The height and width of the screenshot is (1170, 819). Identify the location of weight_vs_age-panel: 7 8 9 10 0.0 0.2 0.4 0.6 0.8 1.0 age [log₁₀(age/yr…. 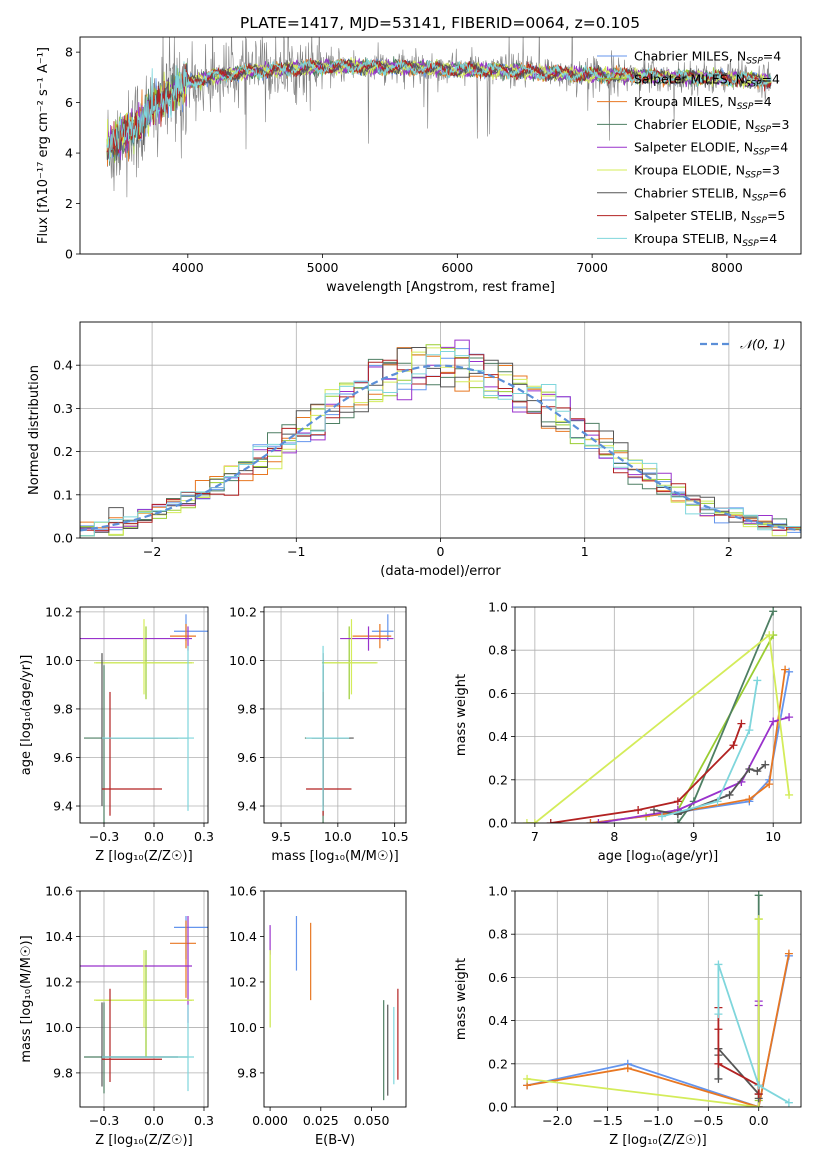
(628, 732).